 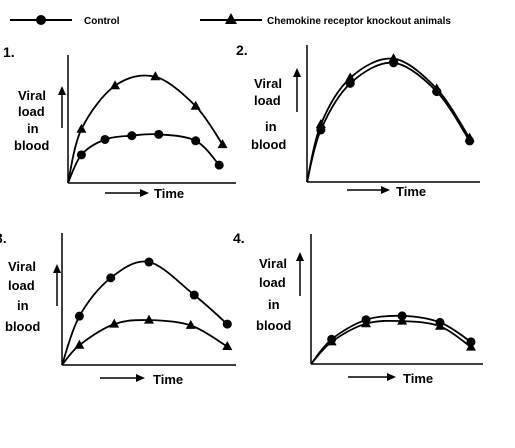 I want to click on panel-1-y-arrow-head, so click(x=62, y=90).